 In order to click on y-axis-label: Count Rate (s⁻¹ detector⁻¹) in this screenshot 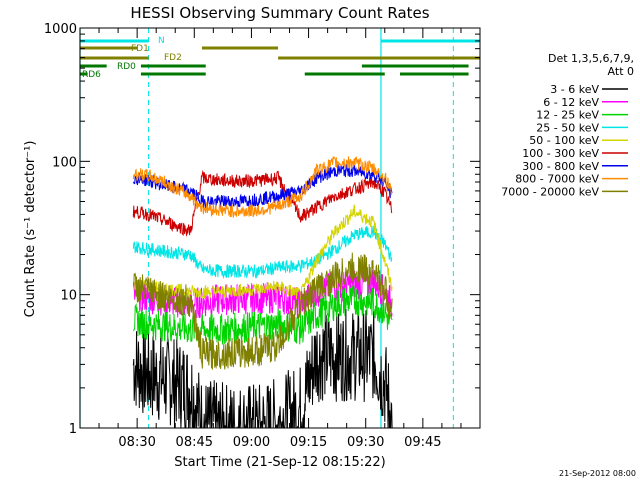, I will do `click(30, 229)`.